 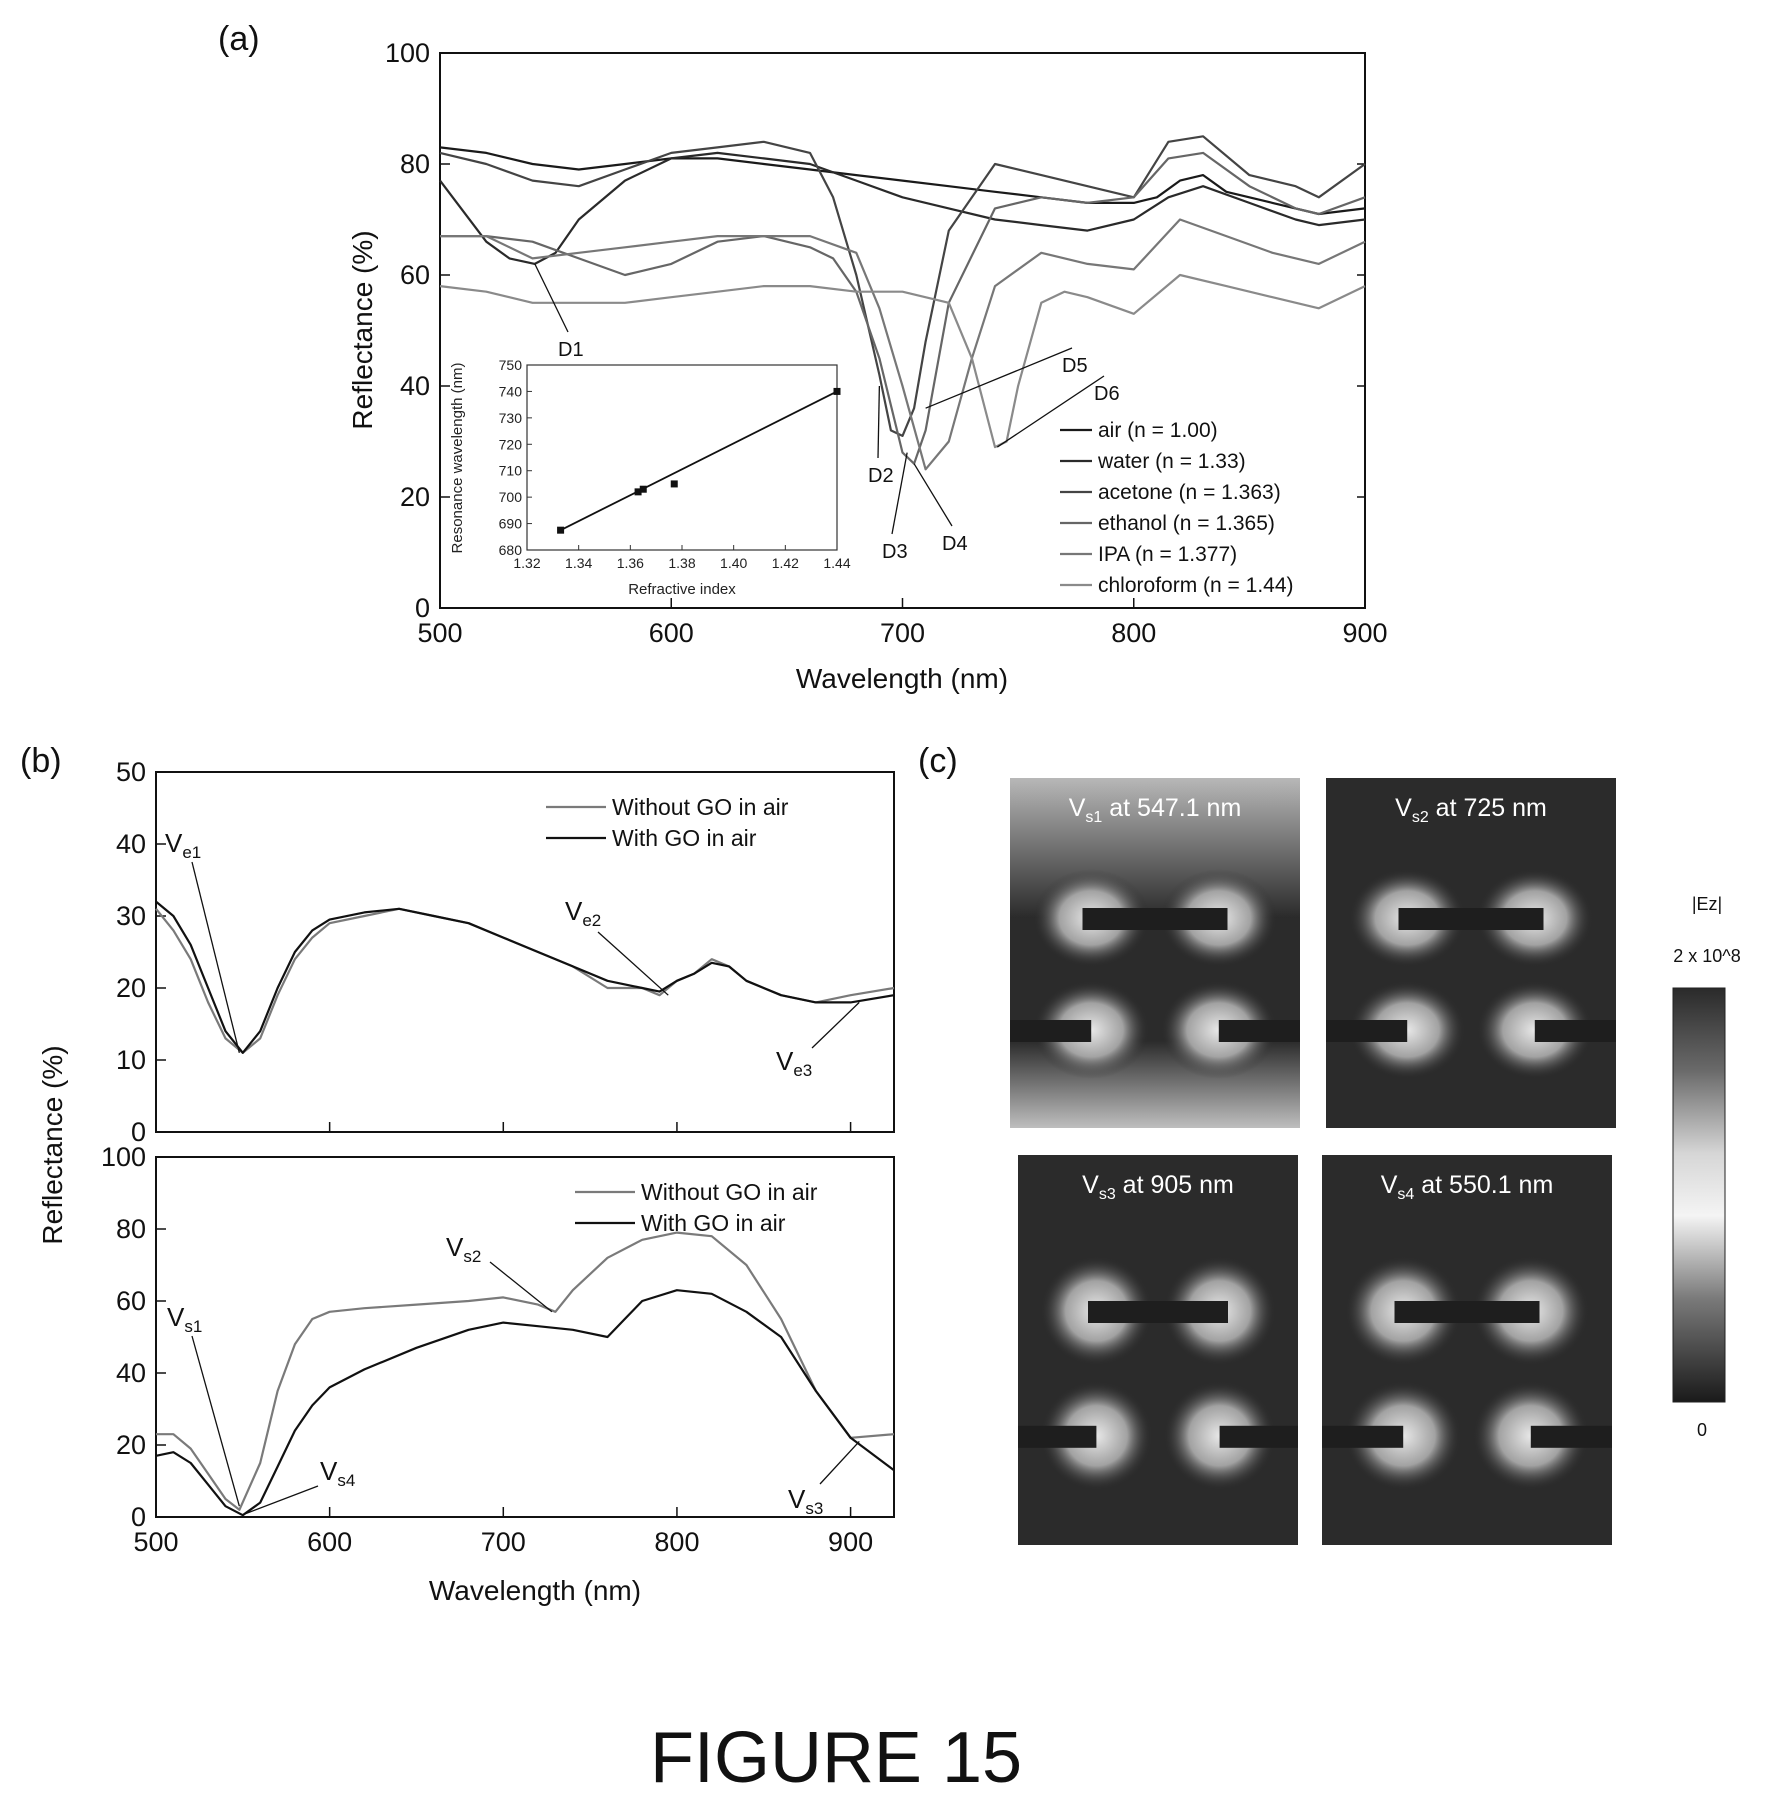 I want to click on legend-a-label-1: air (n = 1.00), so click(x=1158, y=430).